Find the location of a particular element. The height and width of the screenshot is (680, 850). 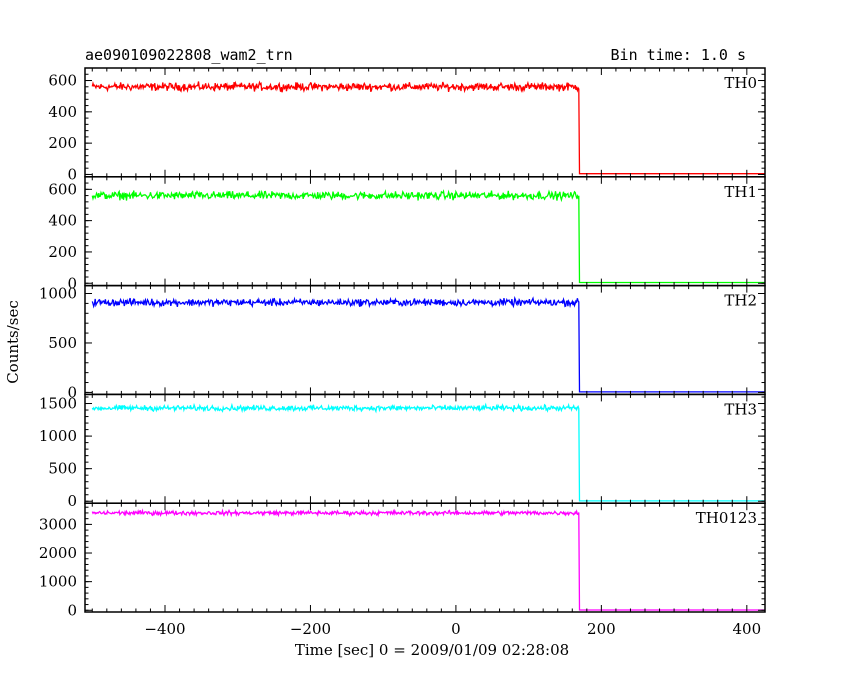

x-axis-label: Time [sec] 0 = 2009/01/09 02:28:08 is located at coordinates (432, 650).